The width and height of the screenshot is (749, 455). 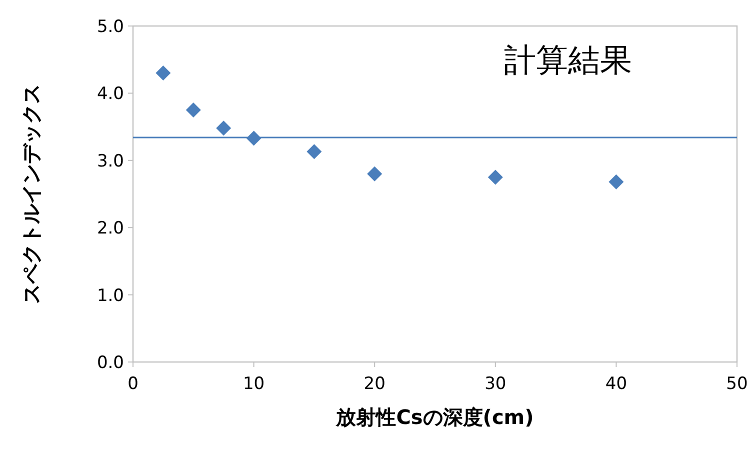 I want to click on x-tick-label: 0, so click(x=133, y=384).